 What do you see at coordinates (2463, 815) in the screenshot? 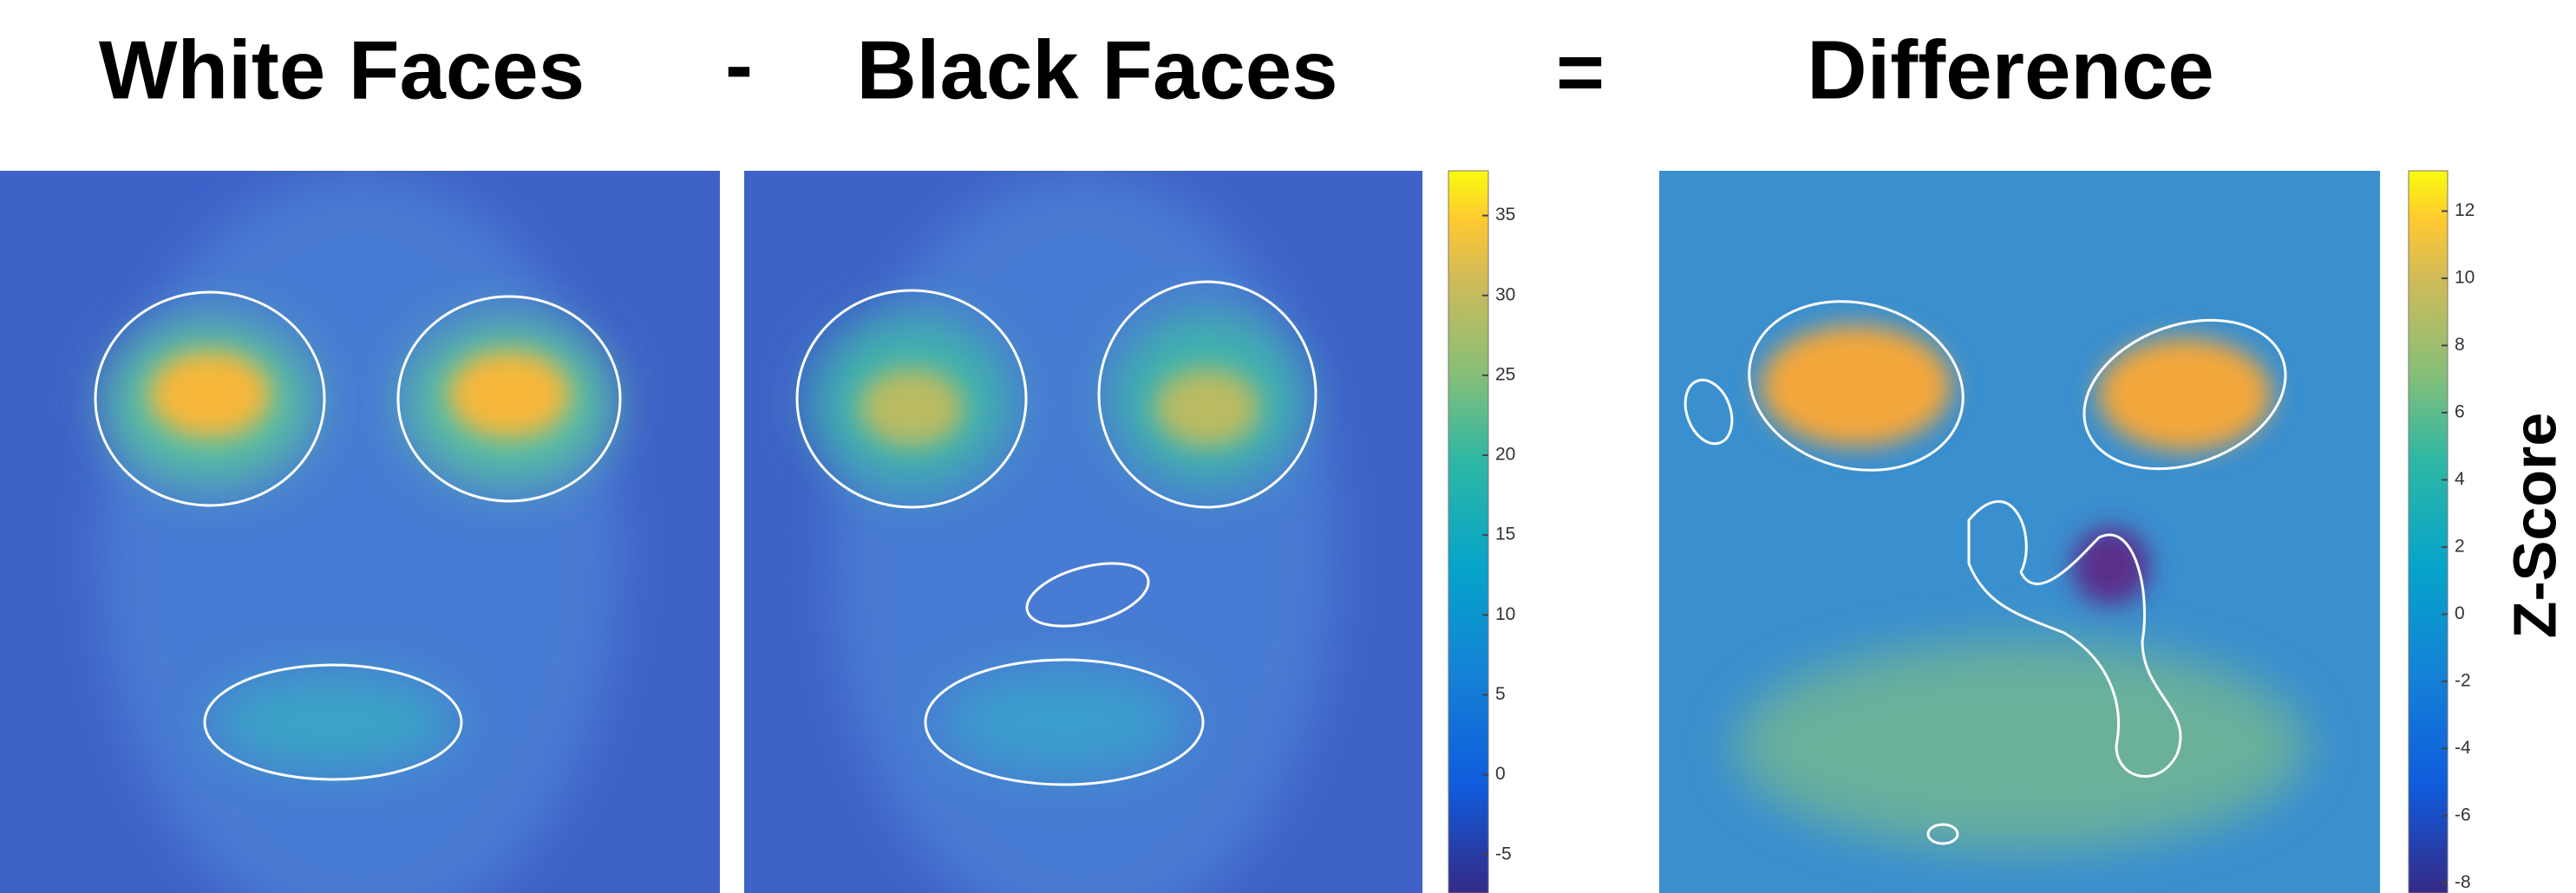
I see `tick-label: -6` at bounding box center [2463, 815].